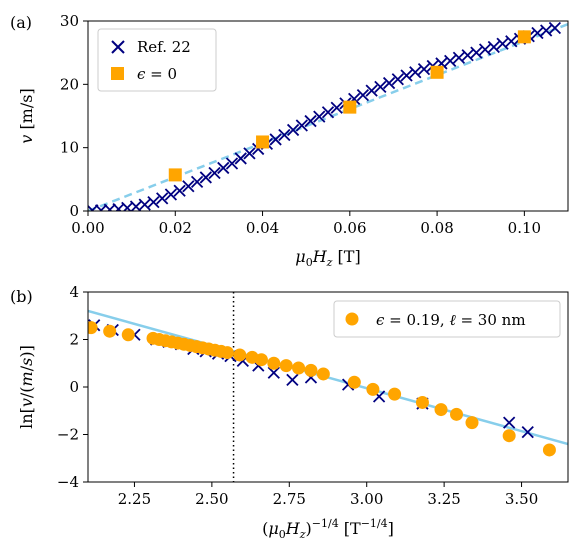  Describe the element at coordinates (74, 292) in the screenshot. I see `y-tick-label: 4` at that location.